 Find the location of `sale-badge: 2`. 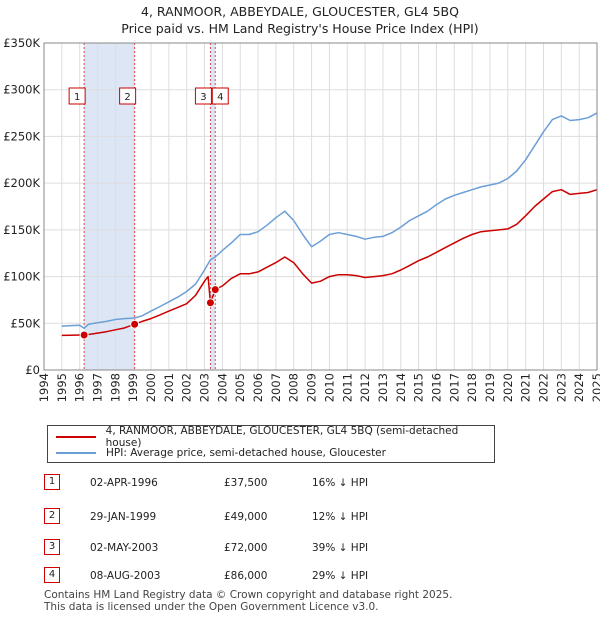

sale-badge: 2 is located at coordinates (52, 516).